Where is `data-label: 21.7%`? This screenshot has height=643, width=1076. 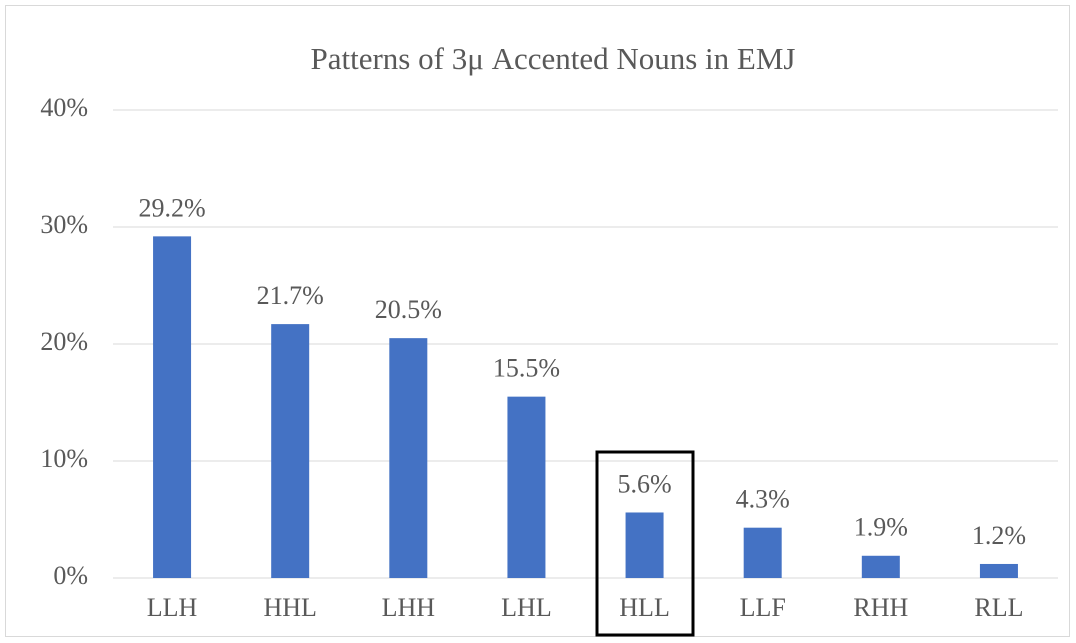 data-label: 21.7% is located at coordinates (290, 295).